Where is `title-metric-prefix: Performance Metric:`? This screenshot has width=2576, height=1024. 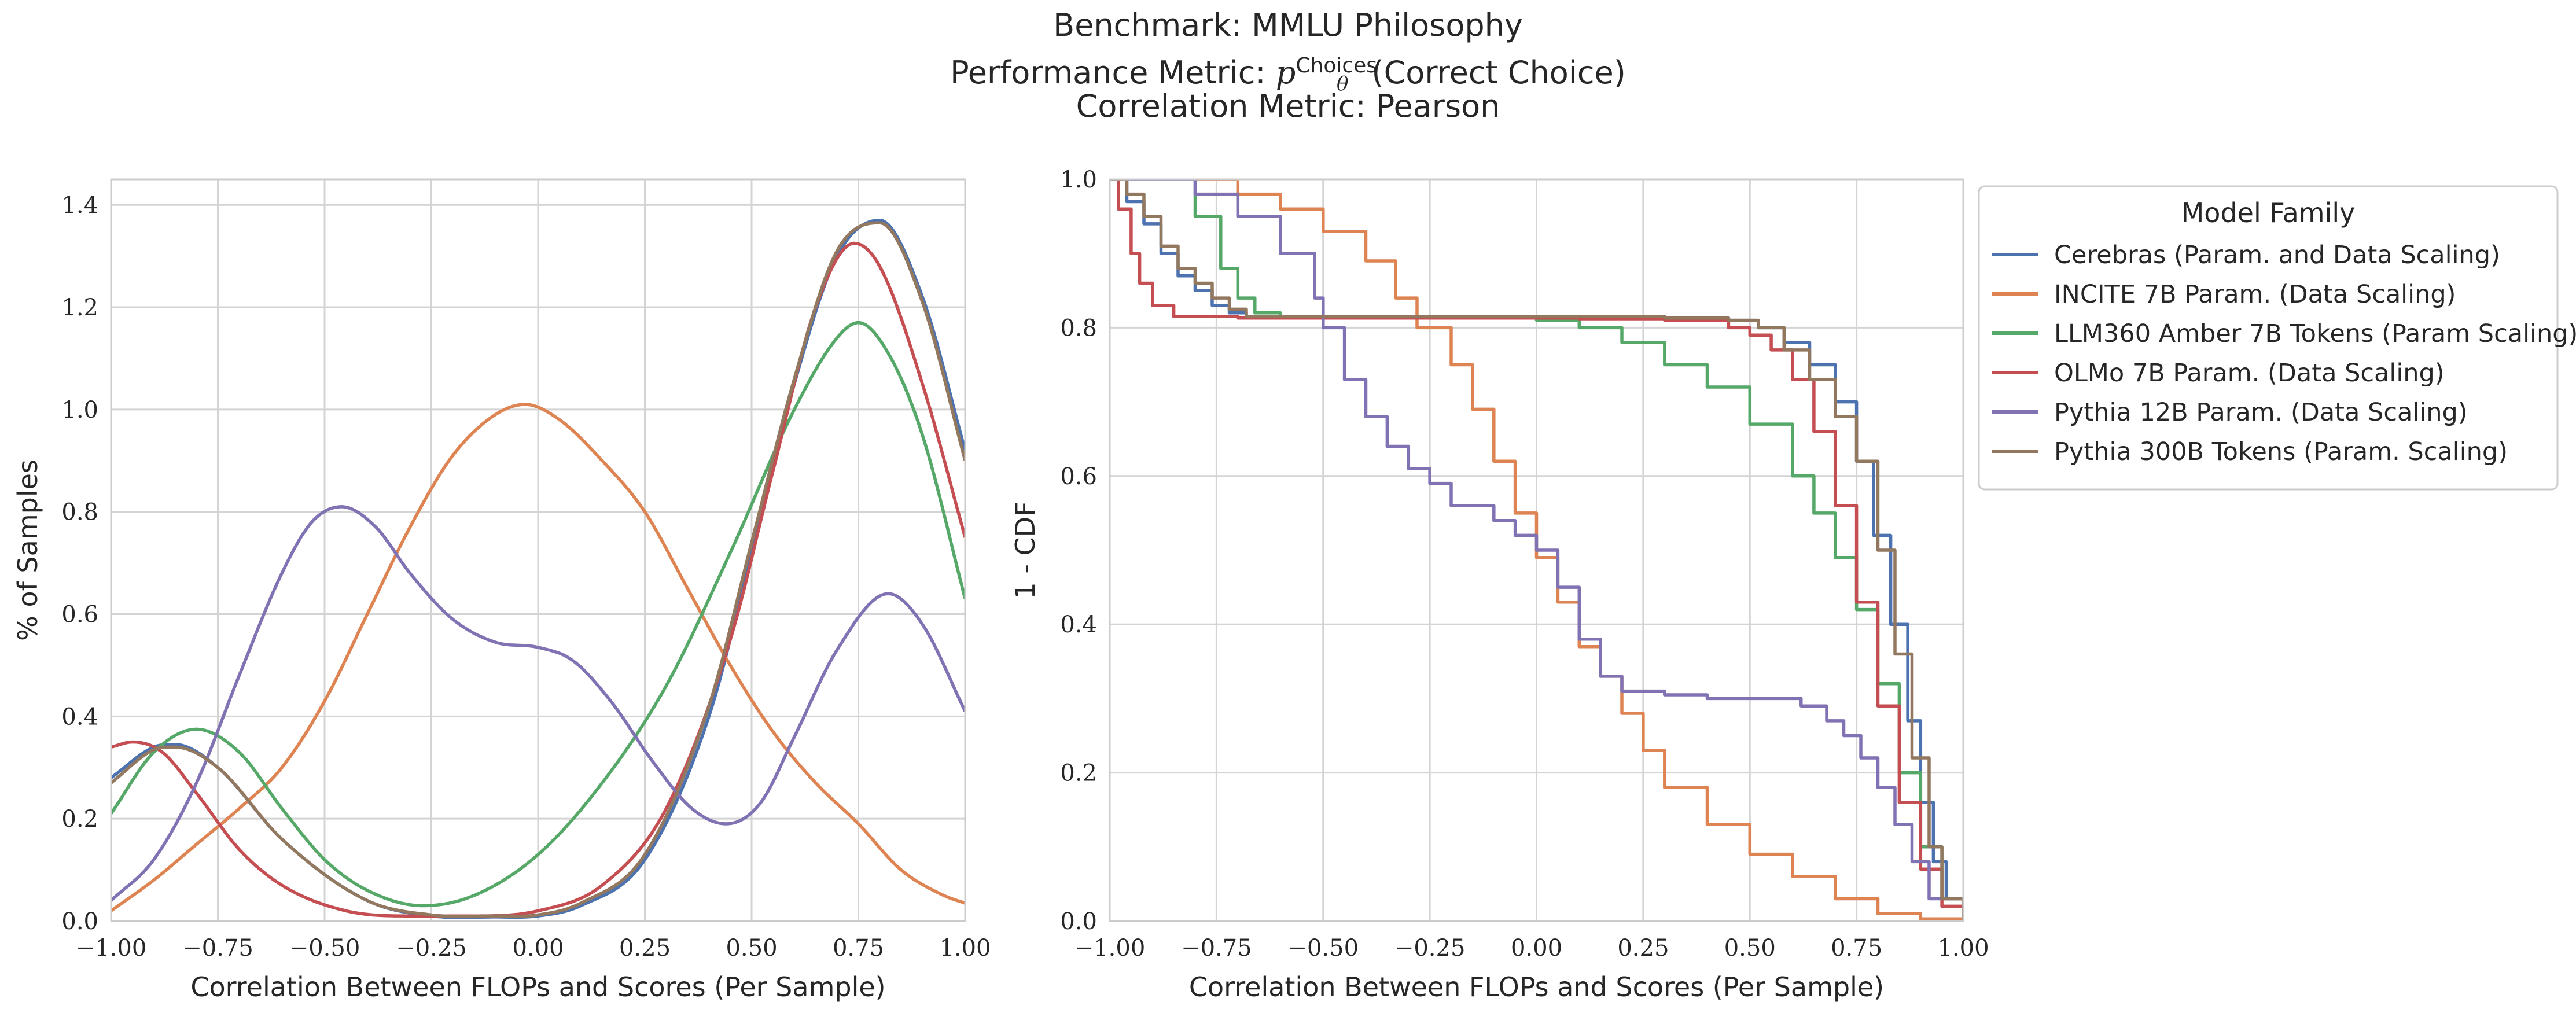 title-metric-prefix: Performance Metric: is located at coordinates (1113, 72).